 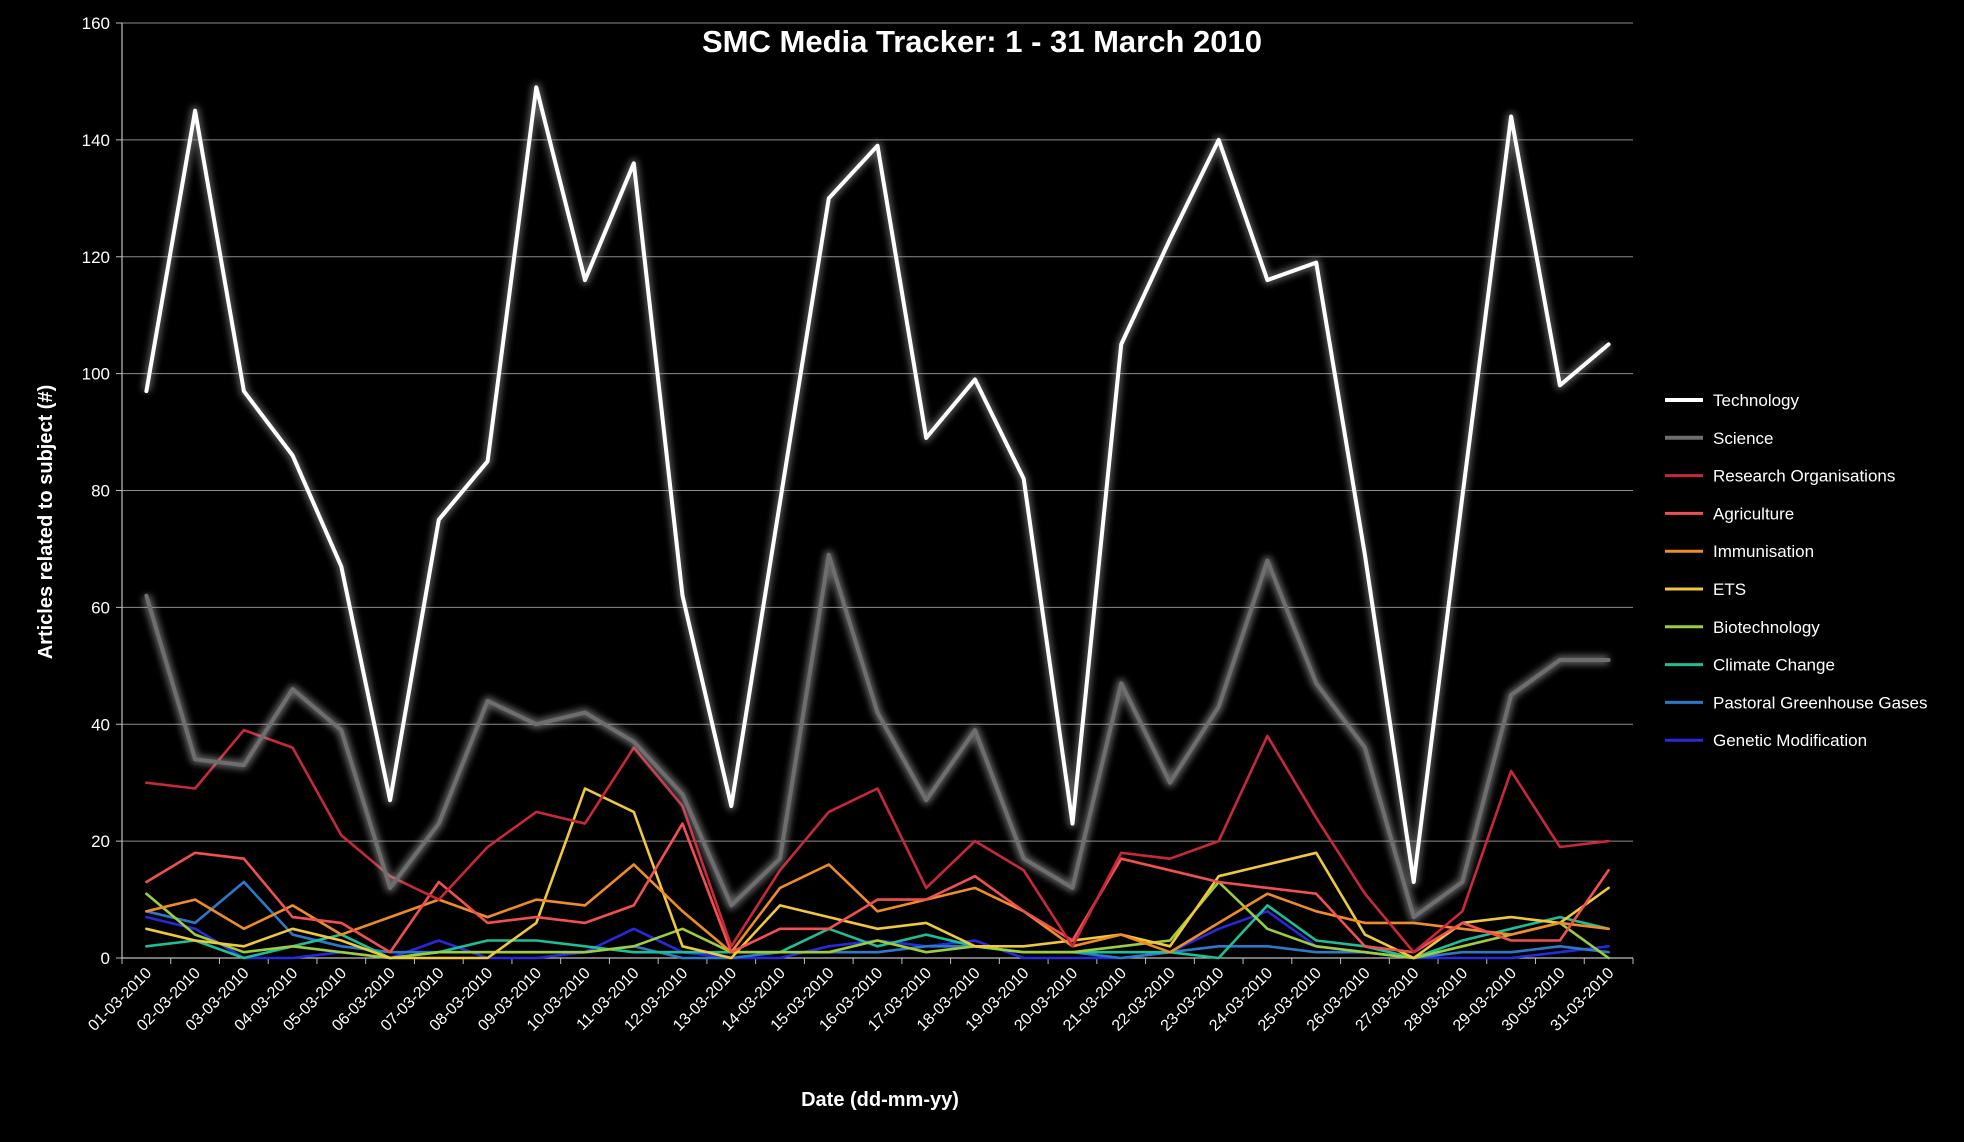 I want to click on legend-label: Climate Change, so click(x=1774, y=665).